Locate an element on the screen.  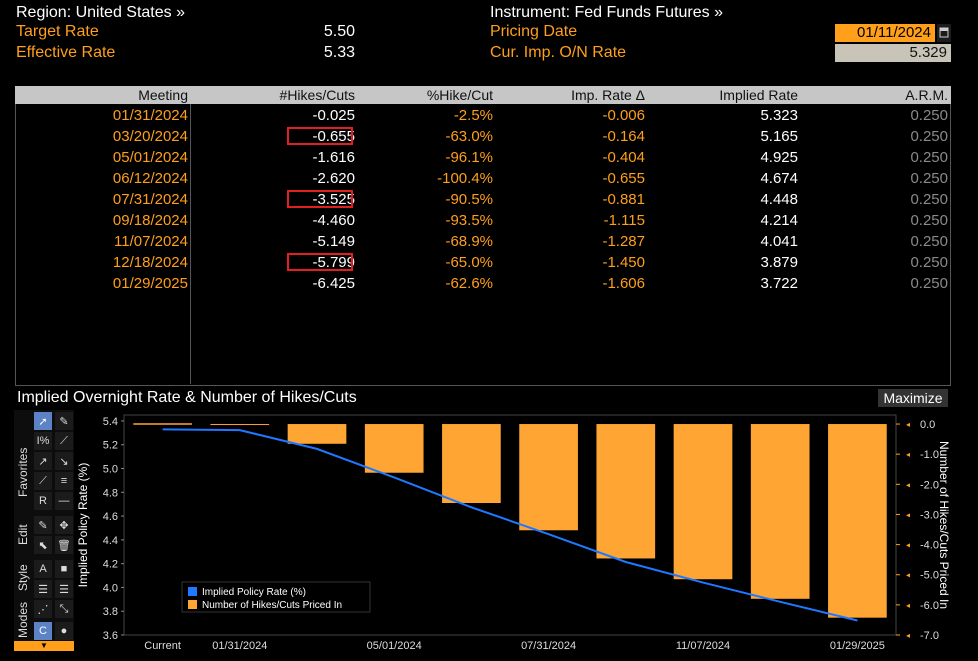
cell-pct: -96.1% is located at coordinates (469, 157).